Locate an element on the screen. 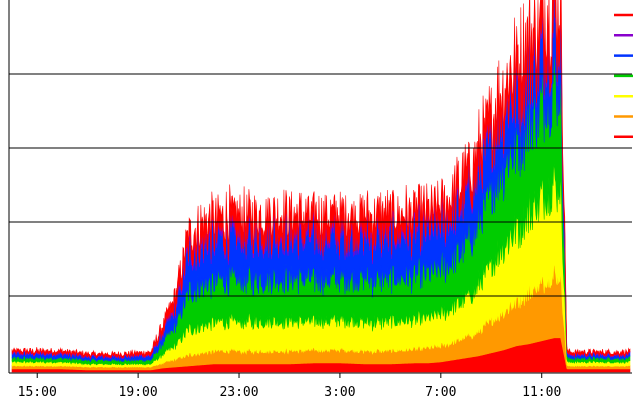  legend is located at coordinates (623, 76).